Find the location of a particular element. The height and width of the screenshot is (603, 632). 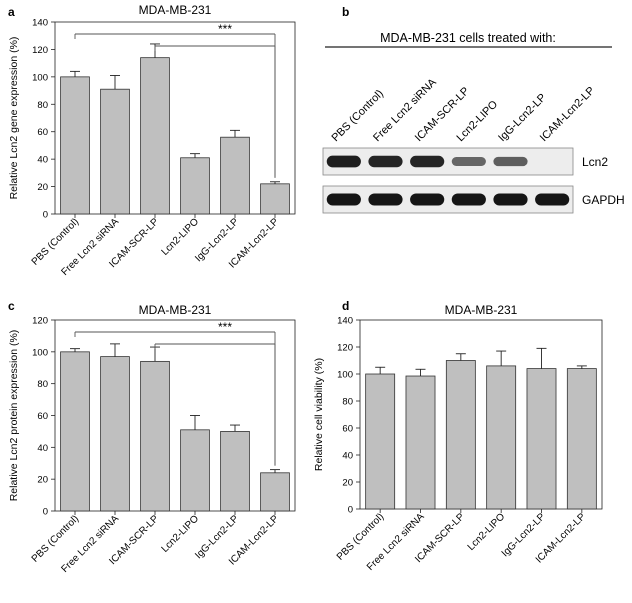

blot-row-label: GAPDH is located at coordinates (603, 200).